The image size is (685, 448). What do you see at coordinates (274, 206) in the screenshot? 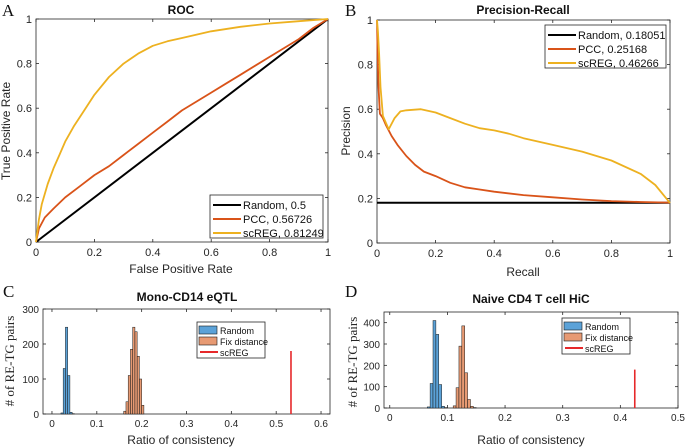
I see `panel-a-legend-label-random: Random, 0.5` at bounding box center [274, 206].